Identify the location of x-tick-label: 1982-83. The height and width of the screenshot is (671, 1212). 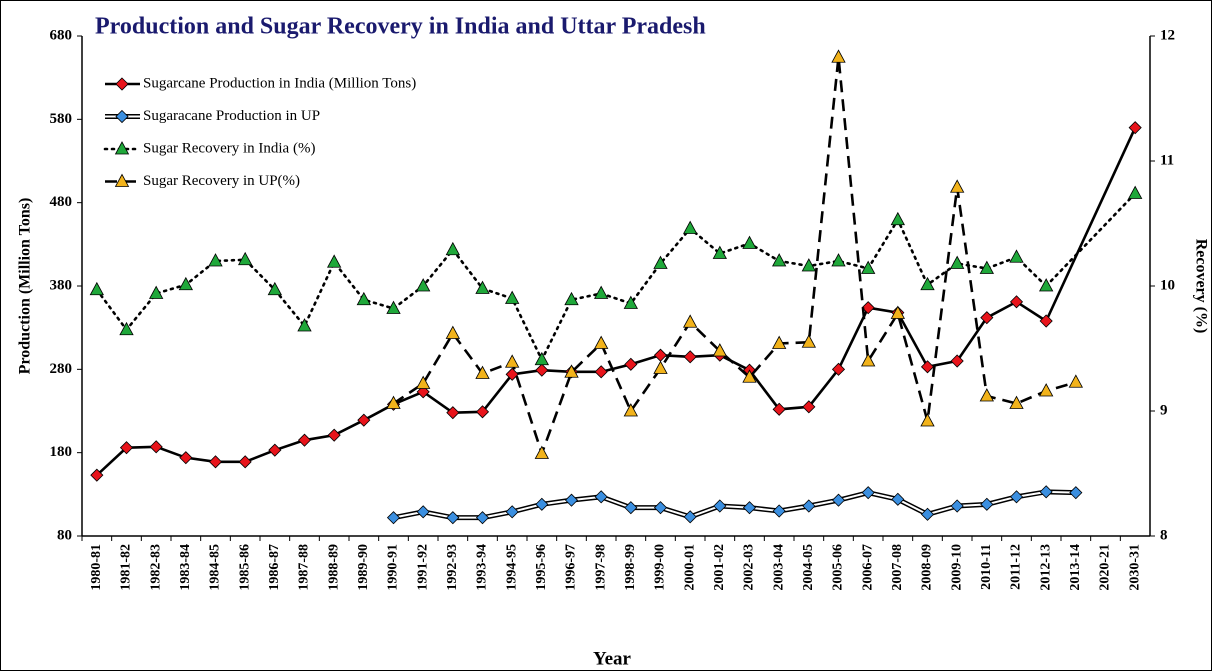
(155, 567).